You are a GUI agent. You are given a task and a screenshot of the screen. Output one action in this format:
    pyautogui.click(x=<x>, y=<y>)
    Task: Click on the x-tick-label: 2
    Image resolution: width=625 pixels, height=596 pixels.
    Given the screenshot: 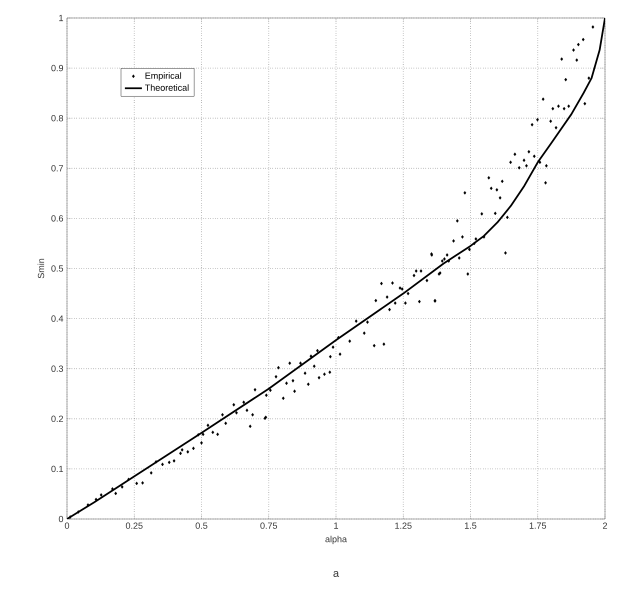 What is the action you would take?
    pyautogui.click(x=605, y=525)
    